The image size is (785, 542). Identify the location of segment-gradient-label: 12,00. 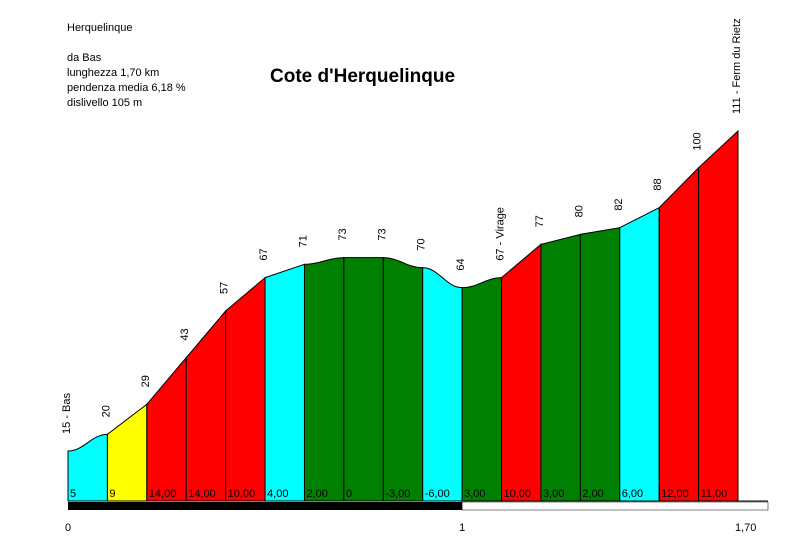
(675, 494).